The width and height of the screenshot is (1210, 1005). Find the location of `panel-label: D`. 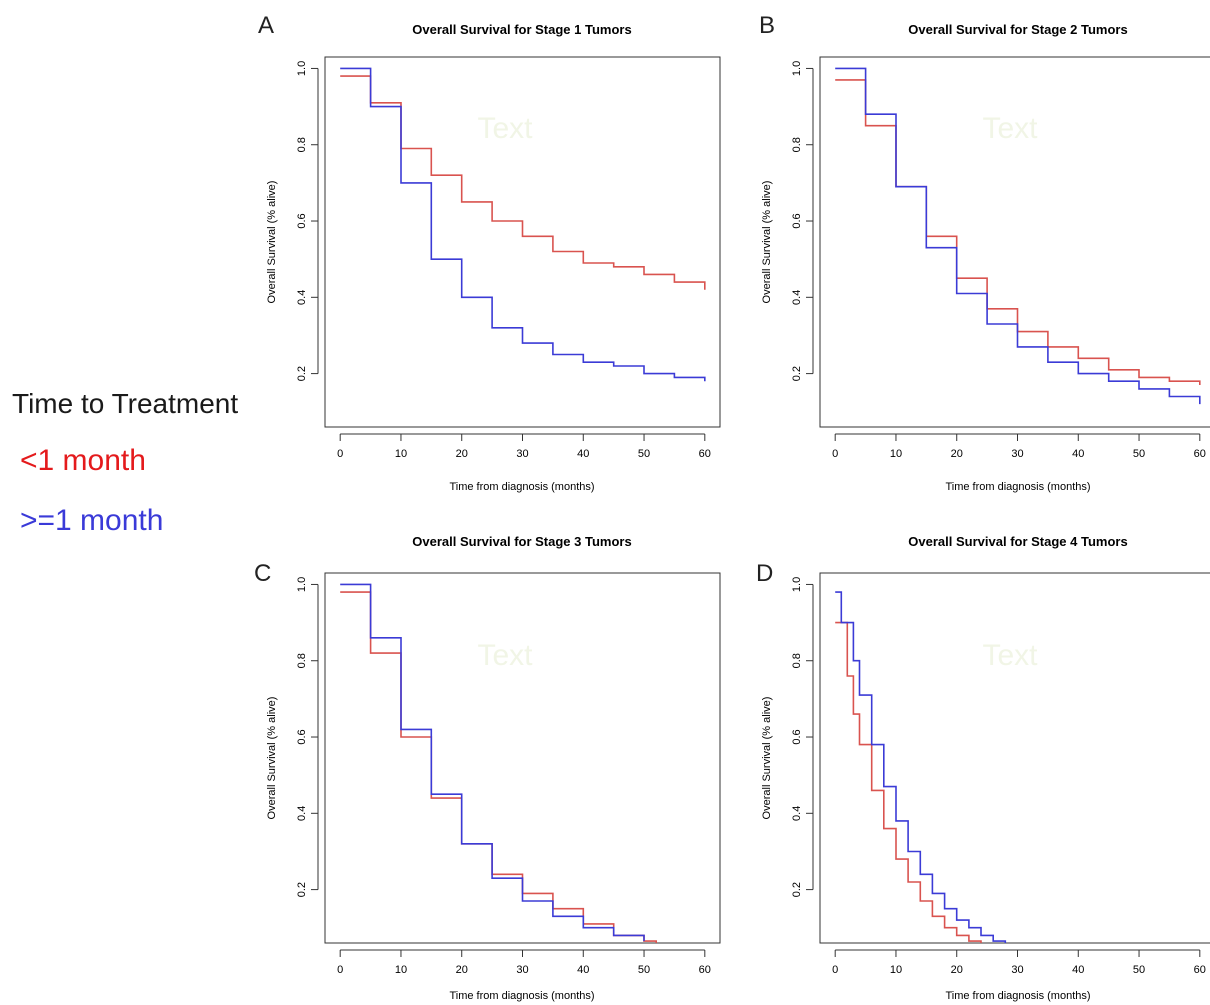

panel-label: D is located at coordinates (764, 573).